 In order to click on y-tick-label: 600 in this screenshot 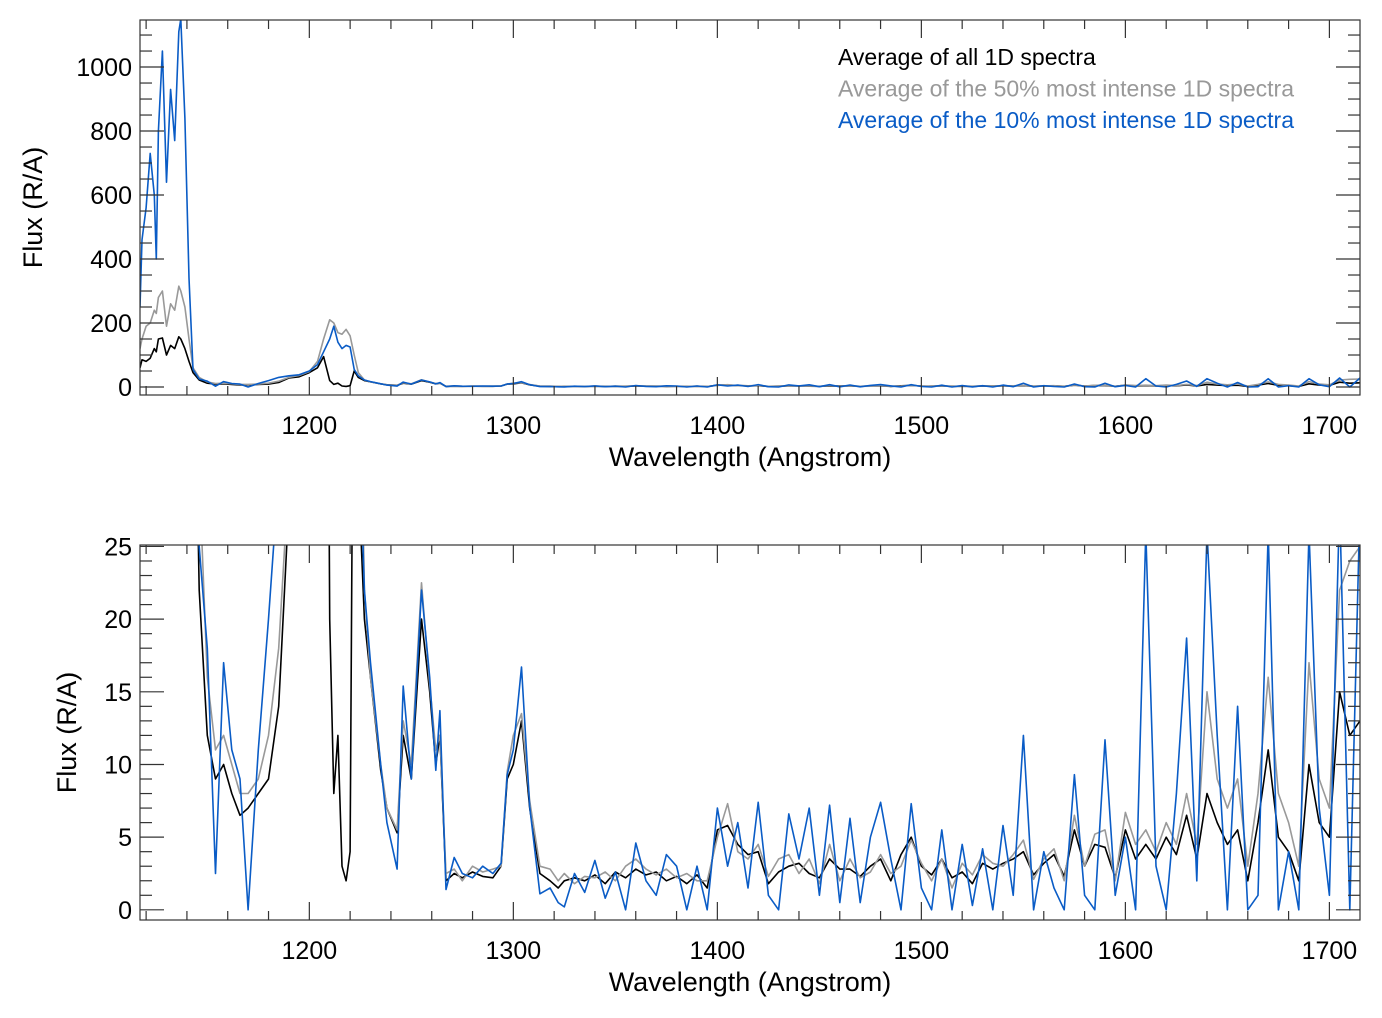, I will do `click(111, 196)`.